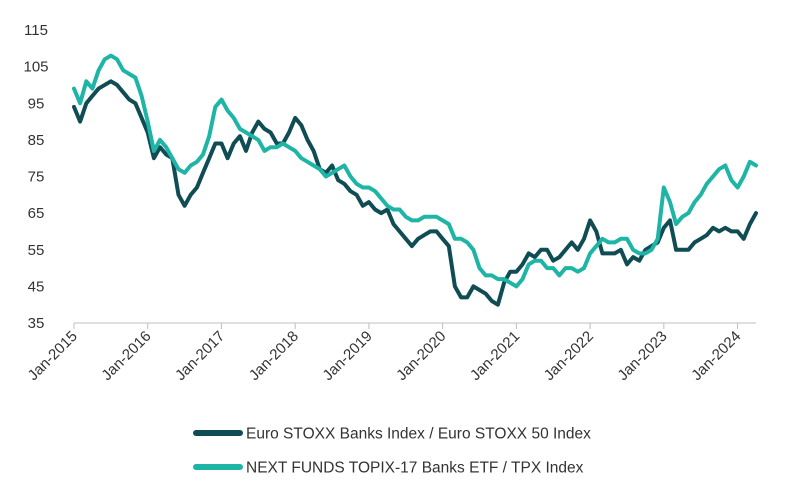 Image resolution: width=793 pixels, height=487 pixels. What do you see at coordinates (36, 103) in the screenshot?
I see `y-tick-label: 95` at bounding box center [36, 103].